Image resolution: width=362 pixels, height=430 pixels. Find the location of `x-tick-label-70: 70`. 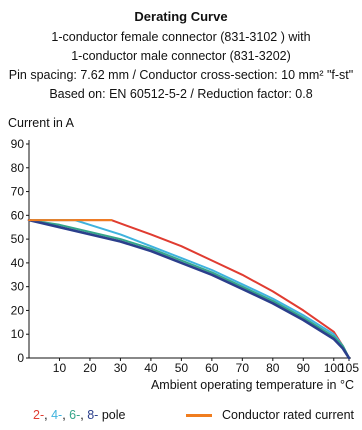

x-tick-label-70: 70 is located at coordinates (243, 368).